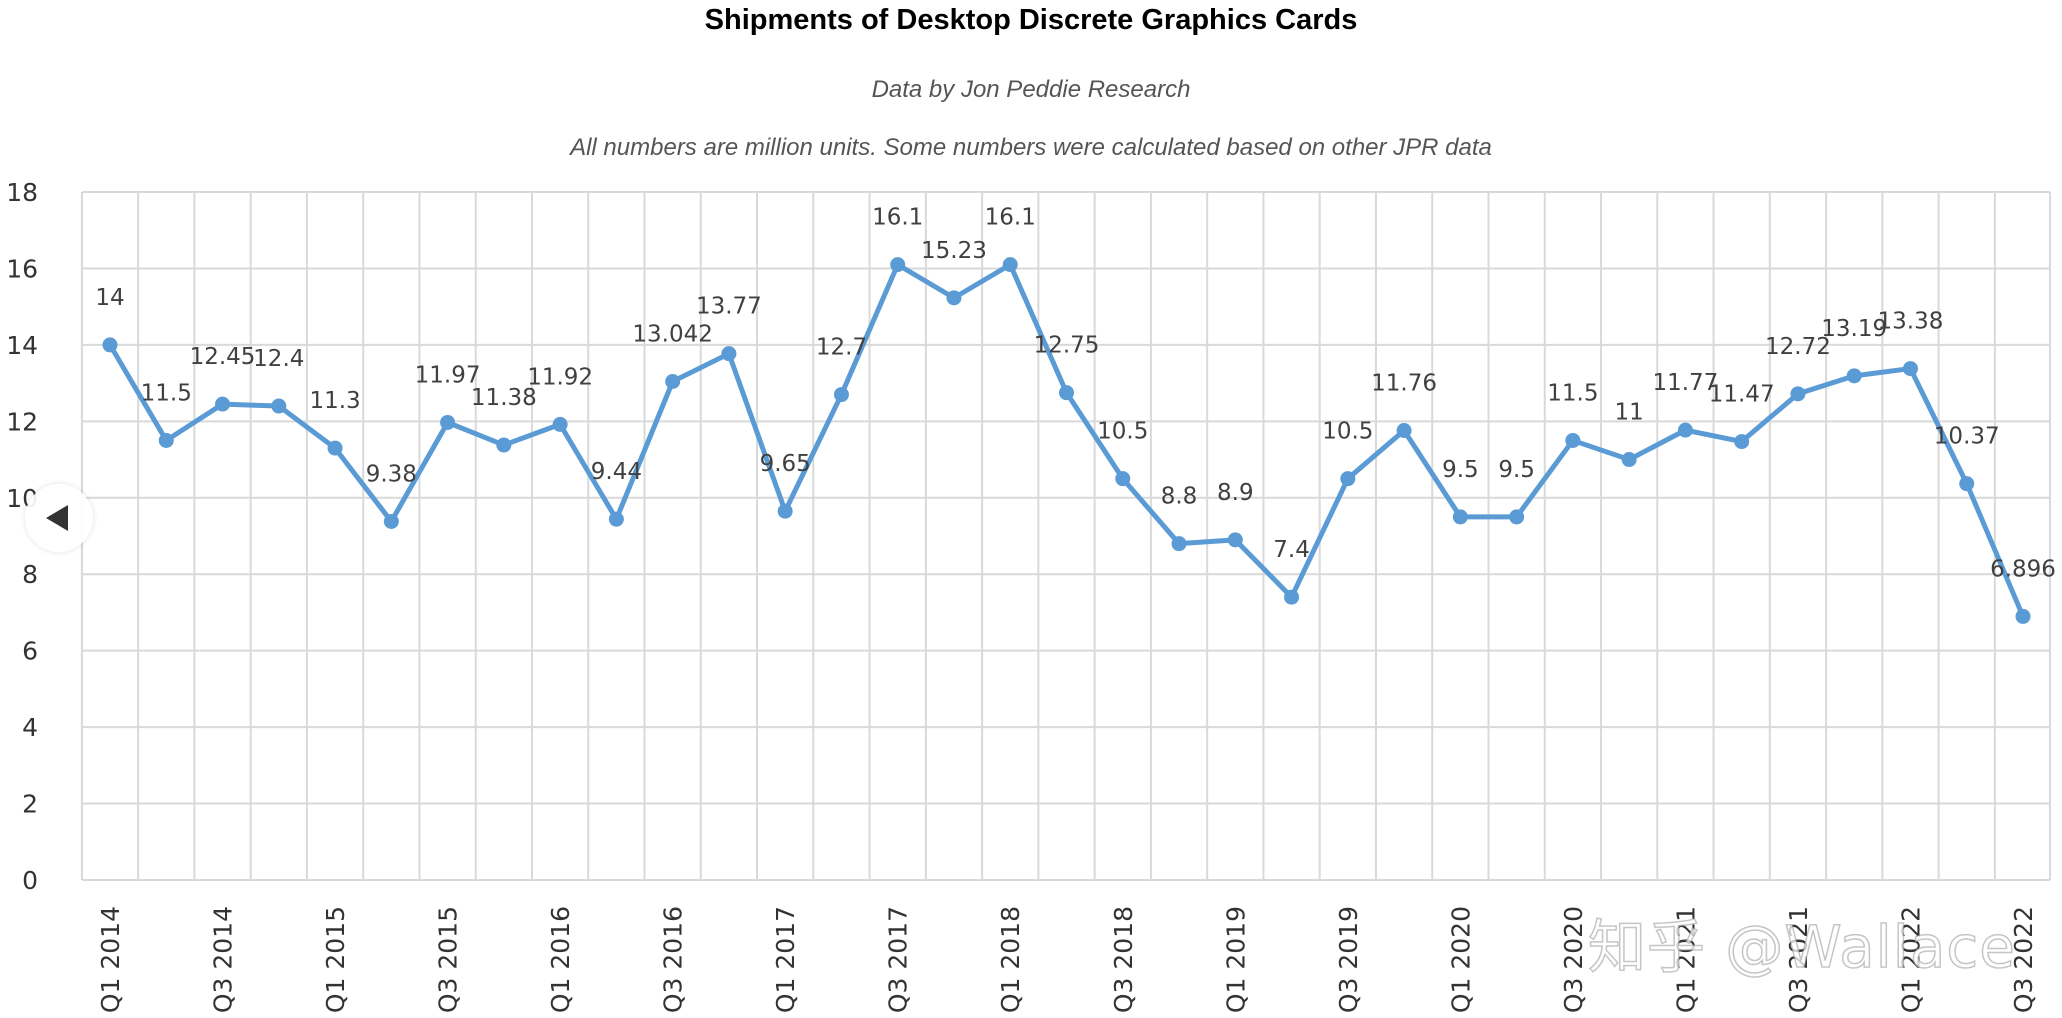 This screenshot has width=2062, height=1018. I want to click on data-label: 13.19, so click(1854, 329).